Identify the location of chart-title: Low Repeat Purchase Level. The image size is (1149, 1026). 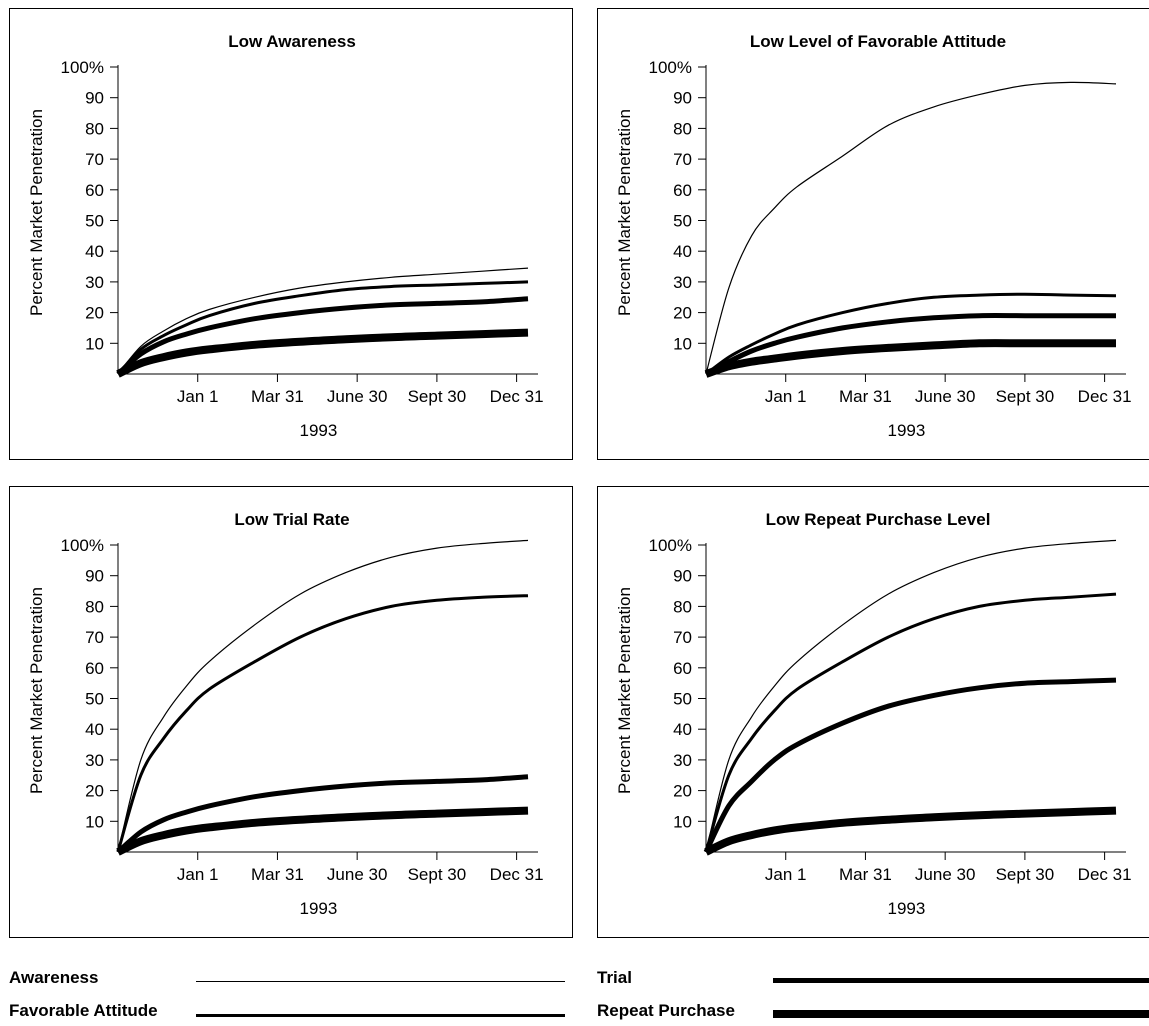
(878, 519).